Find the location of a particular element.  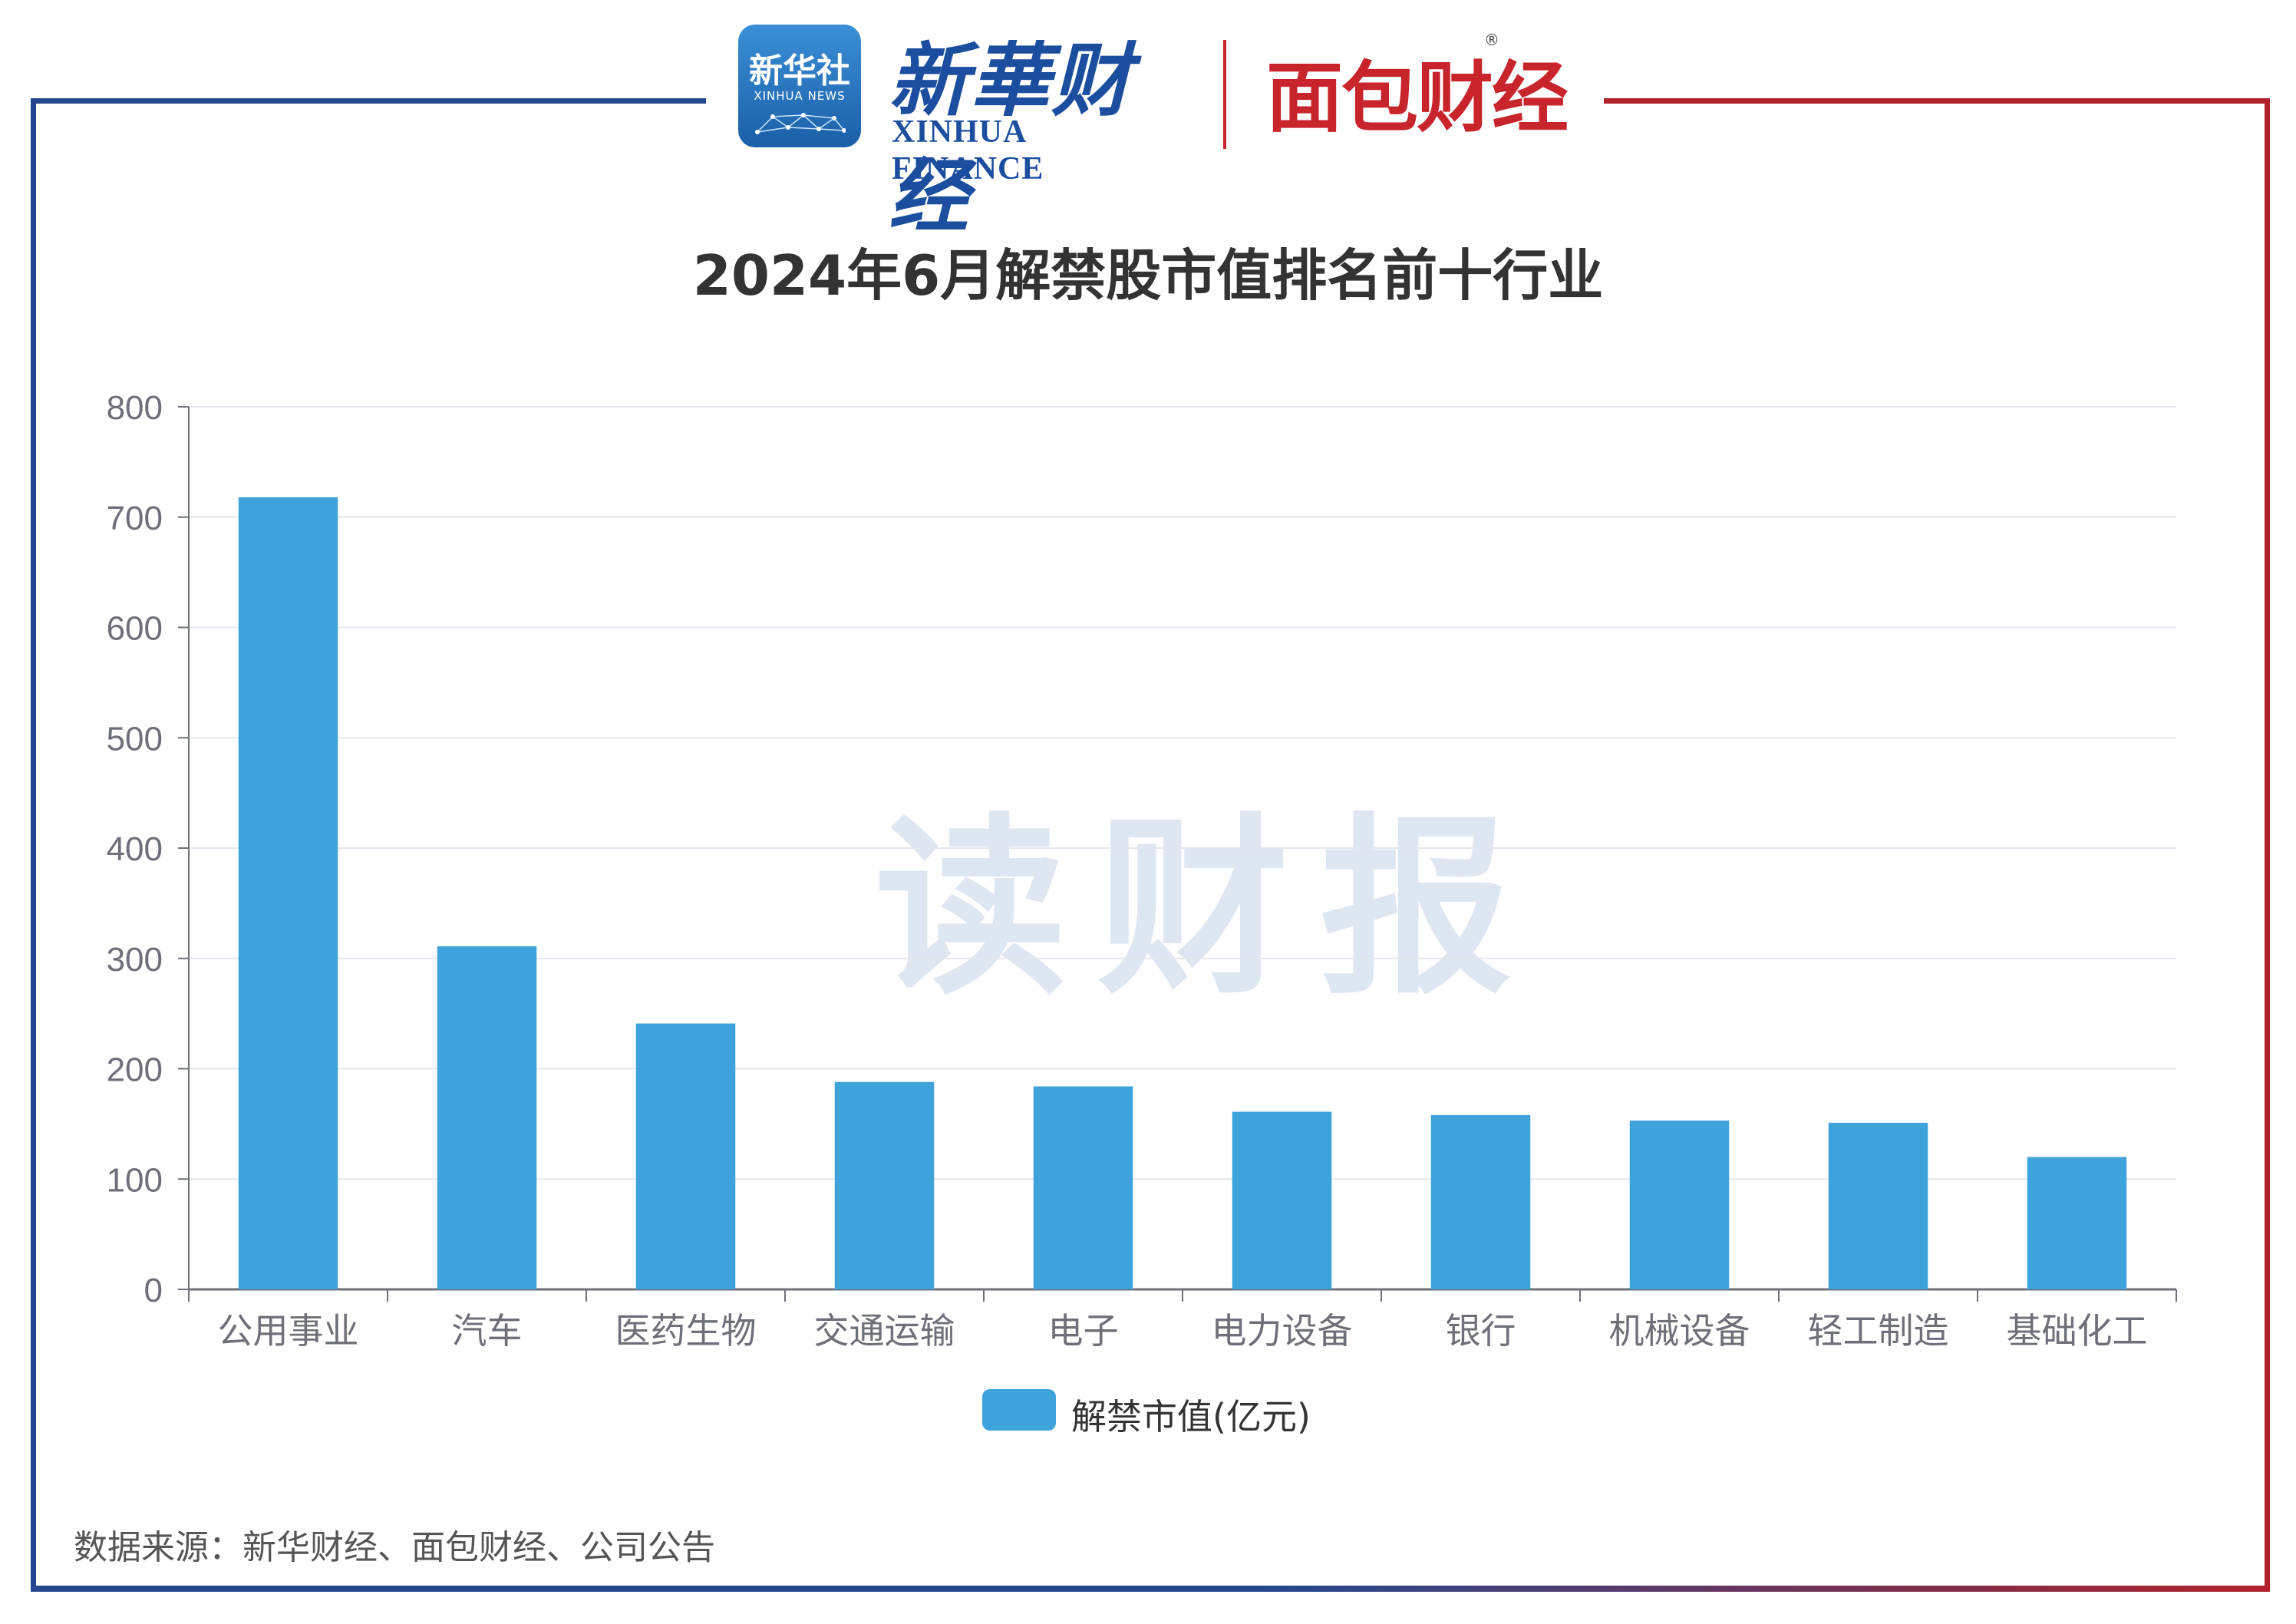

y-tick-label: 100 is located at coordinates (135, 1180).